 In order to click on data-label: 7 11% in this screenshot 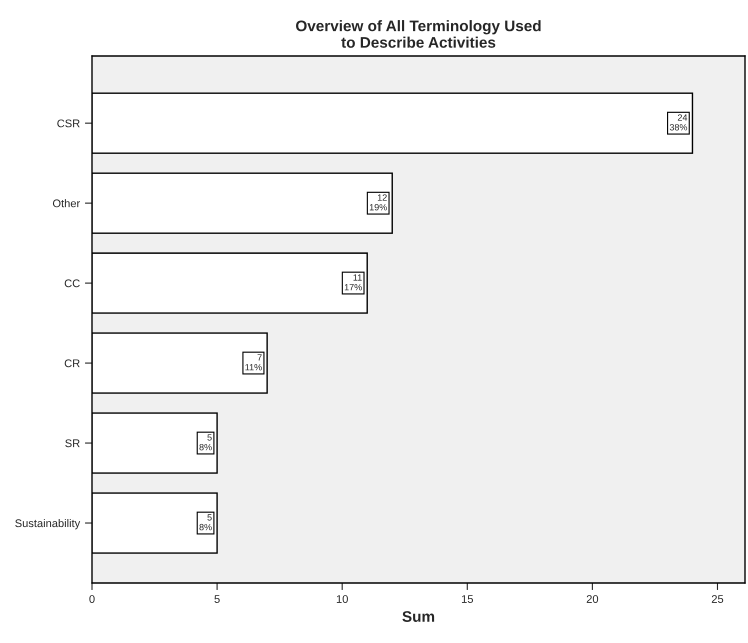, I will do `click(253, 362)`.